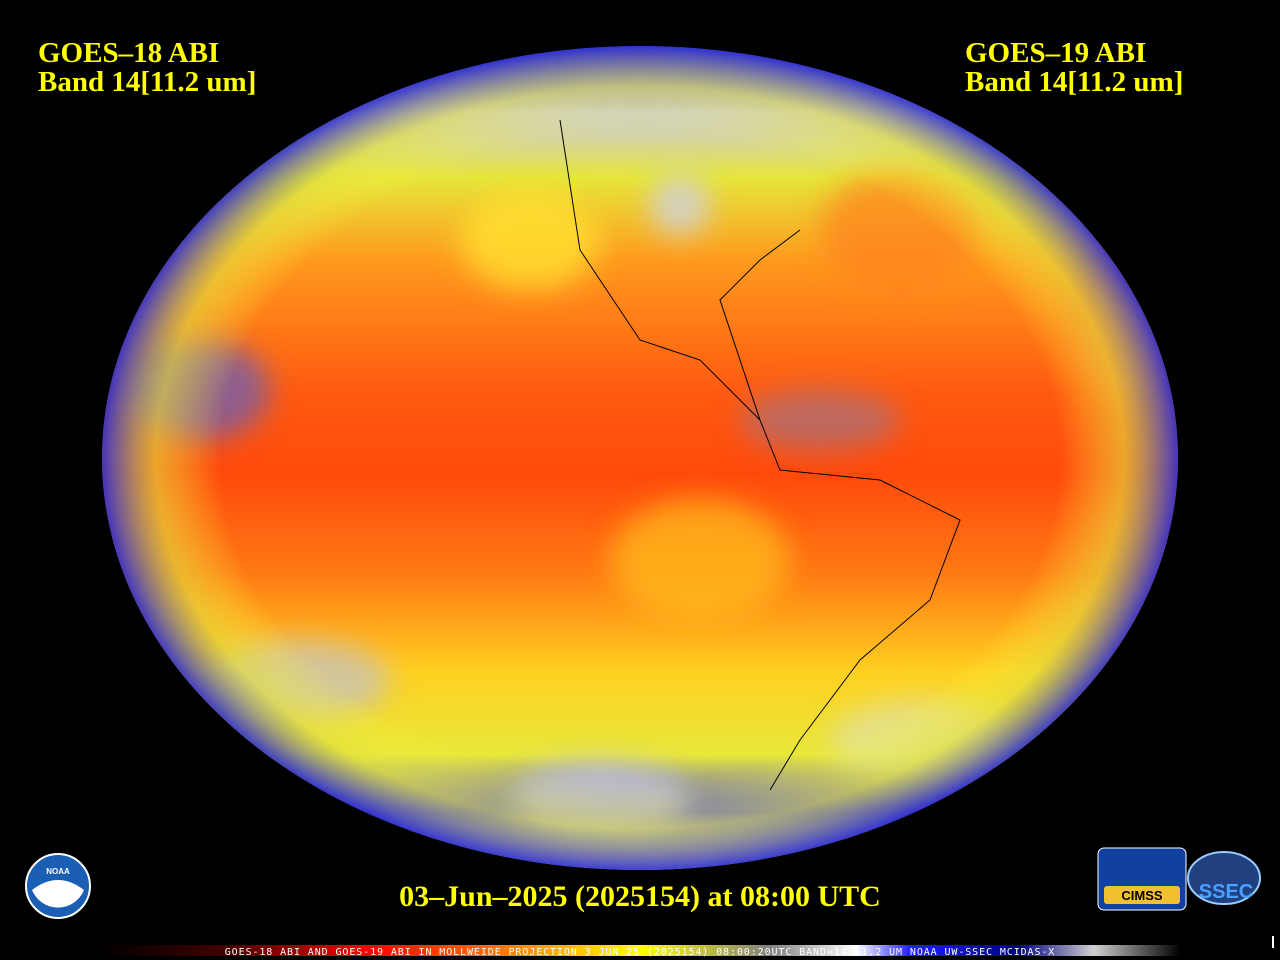 This screenshot has height=960, width=1280. Describe the element at coordinates (1055, 53) in the screenshot. I see `right-satellite: GOES–19 ABI` at that location.